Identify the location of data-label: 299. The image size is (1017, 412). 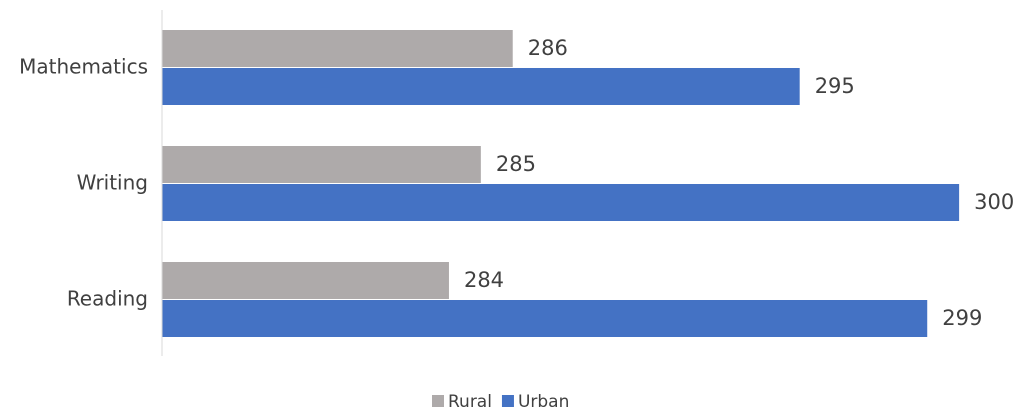
(962, 318).